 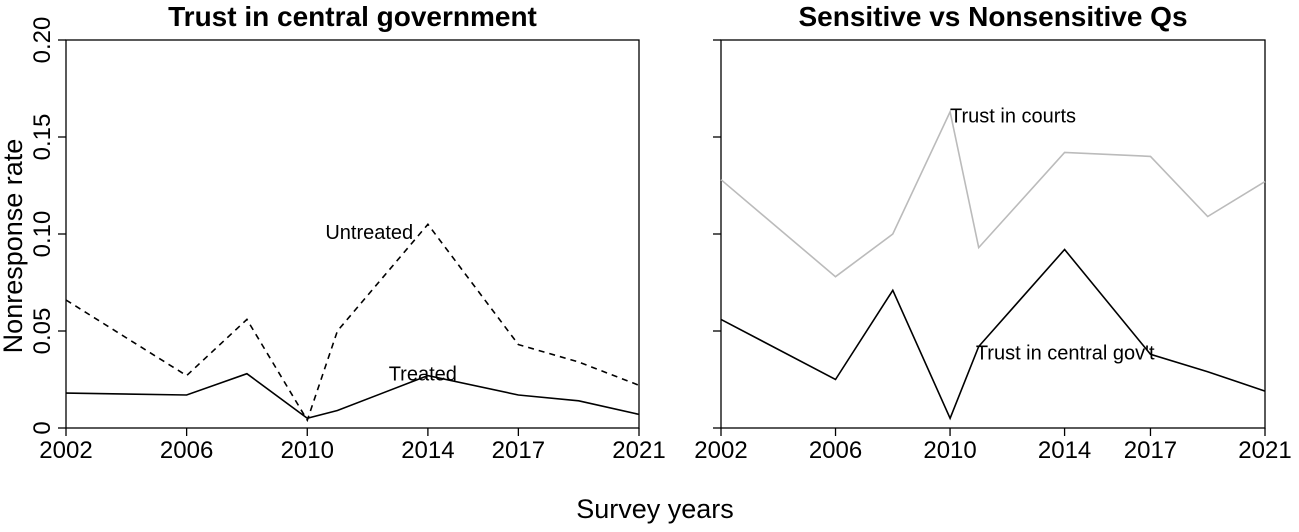 What do you see at coordinates (42, 40) in the screenshot?
I see `y-tick-label: 0.20` at bounding box center [42, 40].